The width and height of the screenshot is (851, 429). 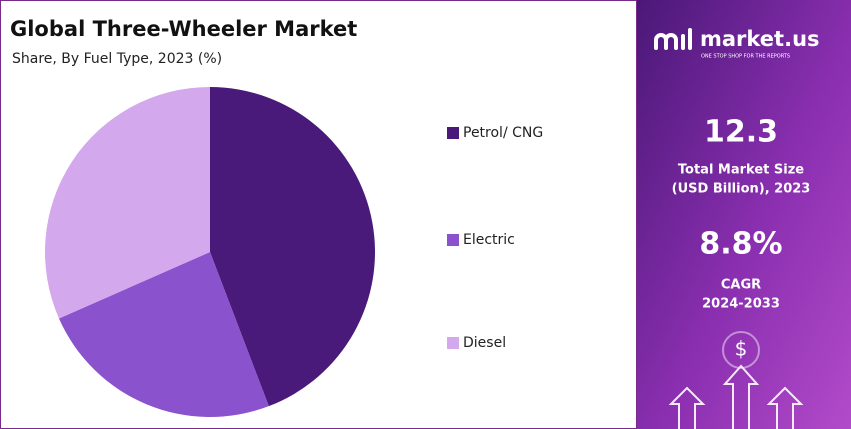 I want to click on legend-label: Electric, so click(x=489, y=240).